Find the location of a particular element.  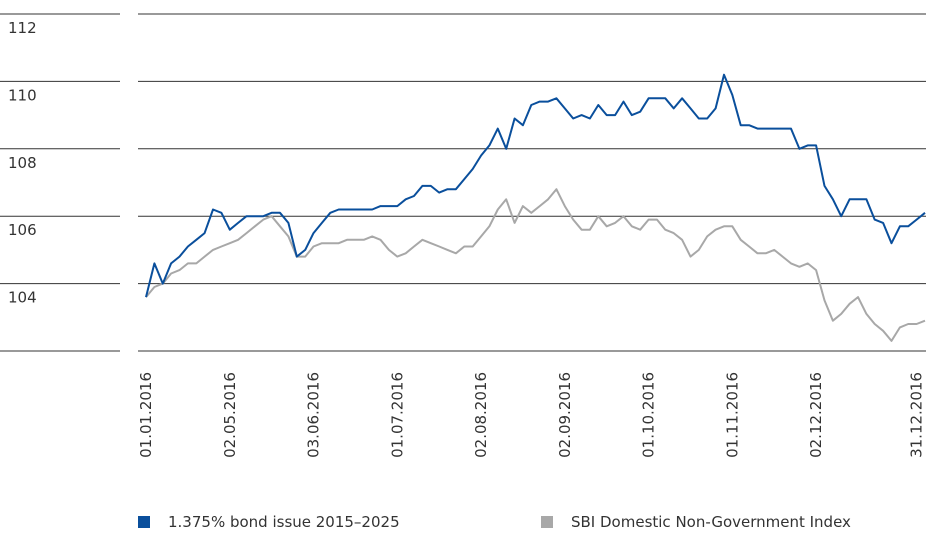

y-tick-label: 112 is located at coordinates (22, 28).